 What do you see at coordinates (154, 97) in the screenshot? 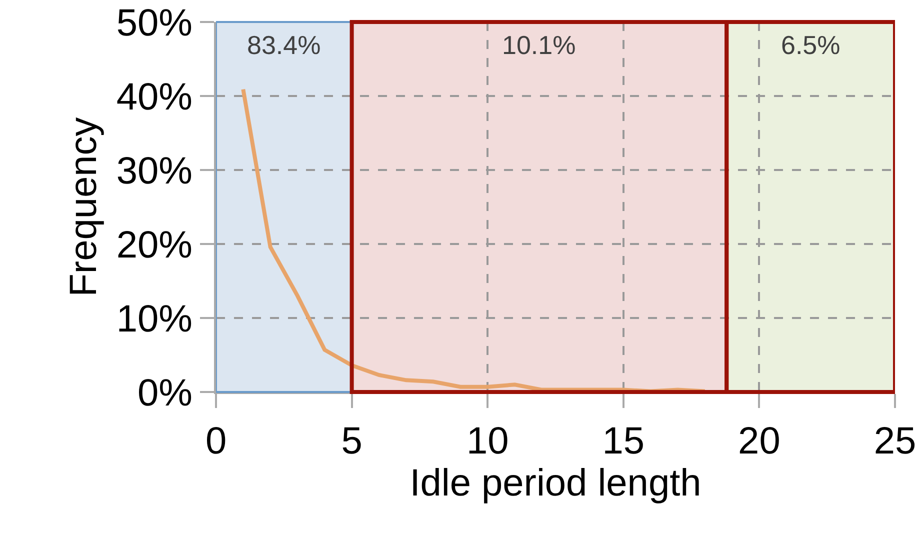
I see `y-tick-label: 40%` at bounding box center [154, 97].